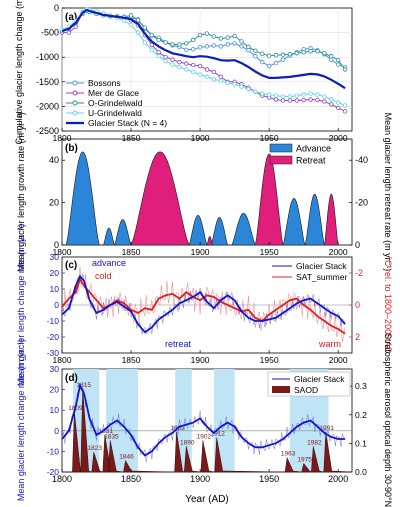 This screenshot has height=507, width=400. I want to click on panel-c-y-label-left: Mean glacier length change rate (m yr⁻¹), so click(21, 305).